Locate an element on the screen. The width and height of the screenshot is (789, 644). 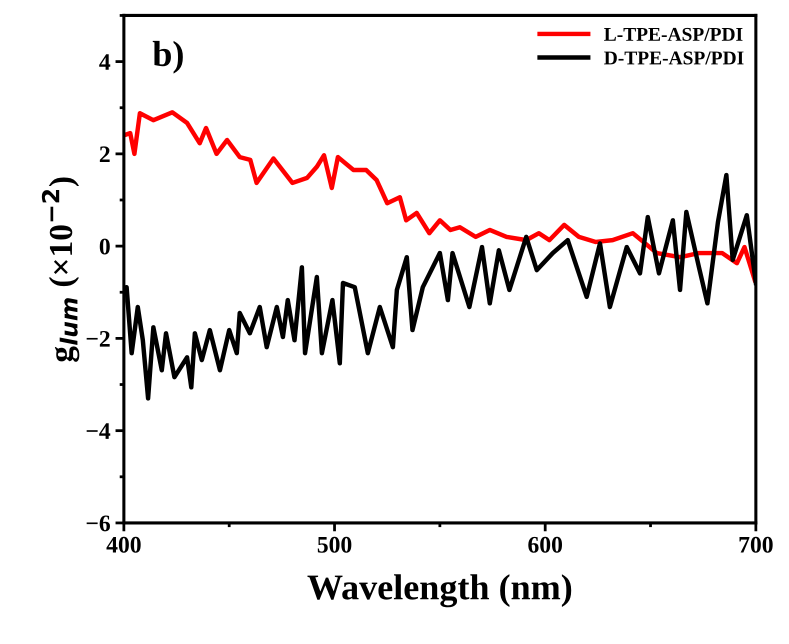
y-tick-label: 4 is located at coordinates (104, 62).